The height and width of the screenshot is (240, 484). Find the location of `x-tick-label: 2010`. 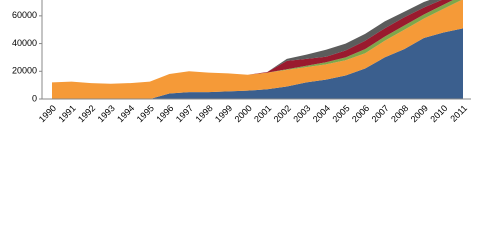

x-tick-label: 2010 is located at coordinates (438, 113).